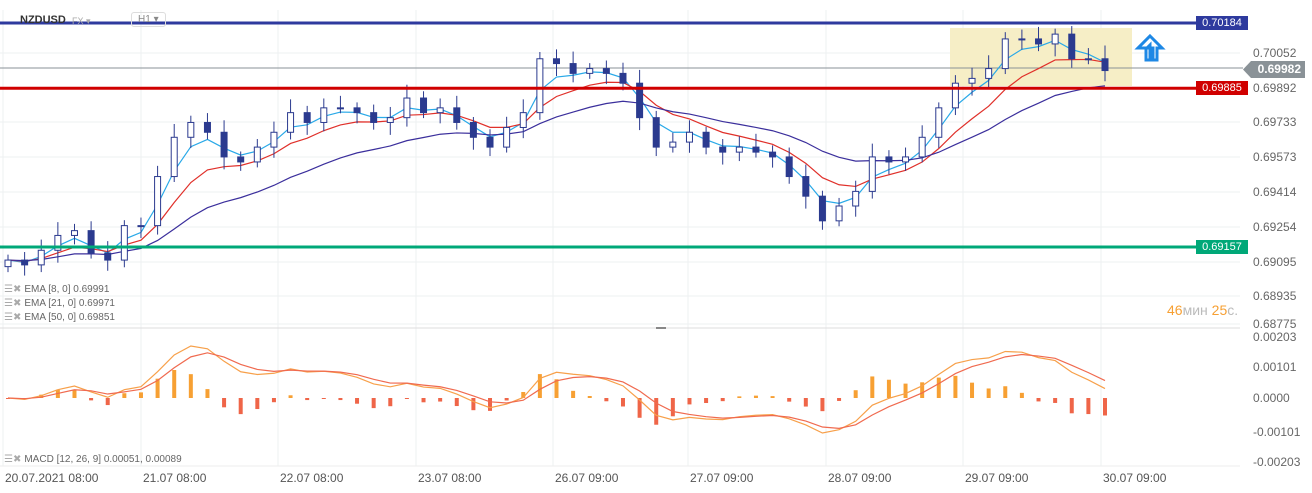 The image size is (1312, 493). What do you see at coordinates (1233, 310) in the screenshot?
I see `countdown-sec-unit: с.` at bounding box center [1233, 310].